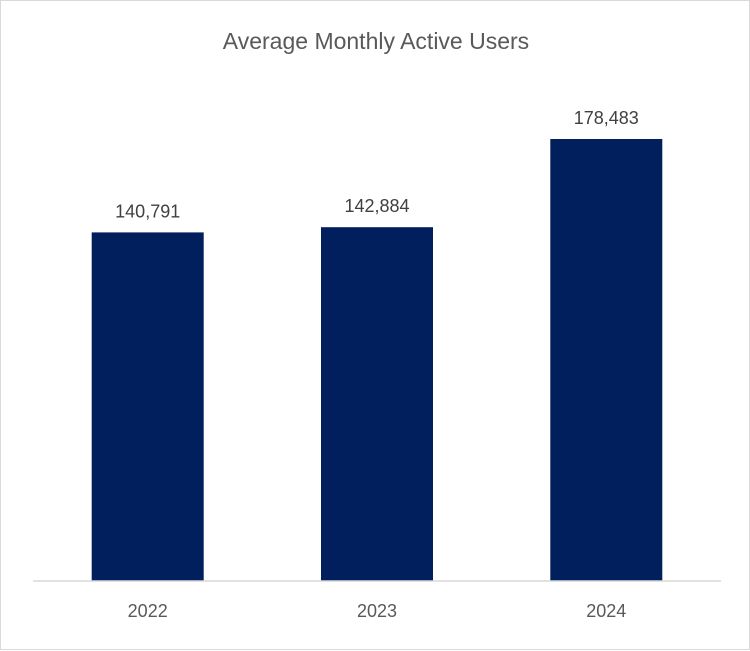  What do you see at coordinates (606, 360) in the screenshot?
I see `bar-2024` at bounding box center [606, 360].